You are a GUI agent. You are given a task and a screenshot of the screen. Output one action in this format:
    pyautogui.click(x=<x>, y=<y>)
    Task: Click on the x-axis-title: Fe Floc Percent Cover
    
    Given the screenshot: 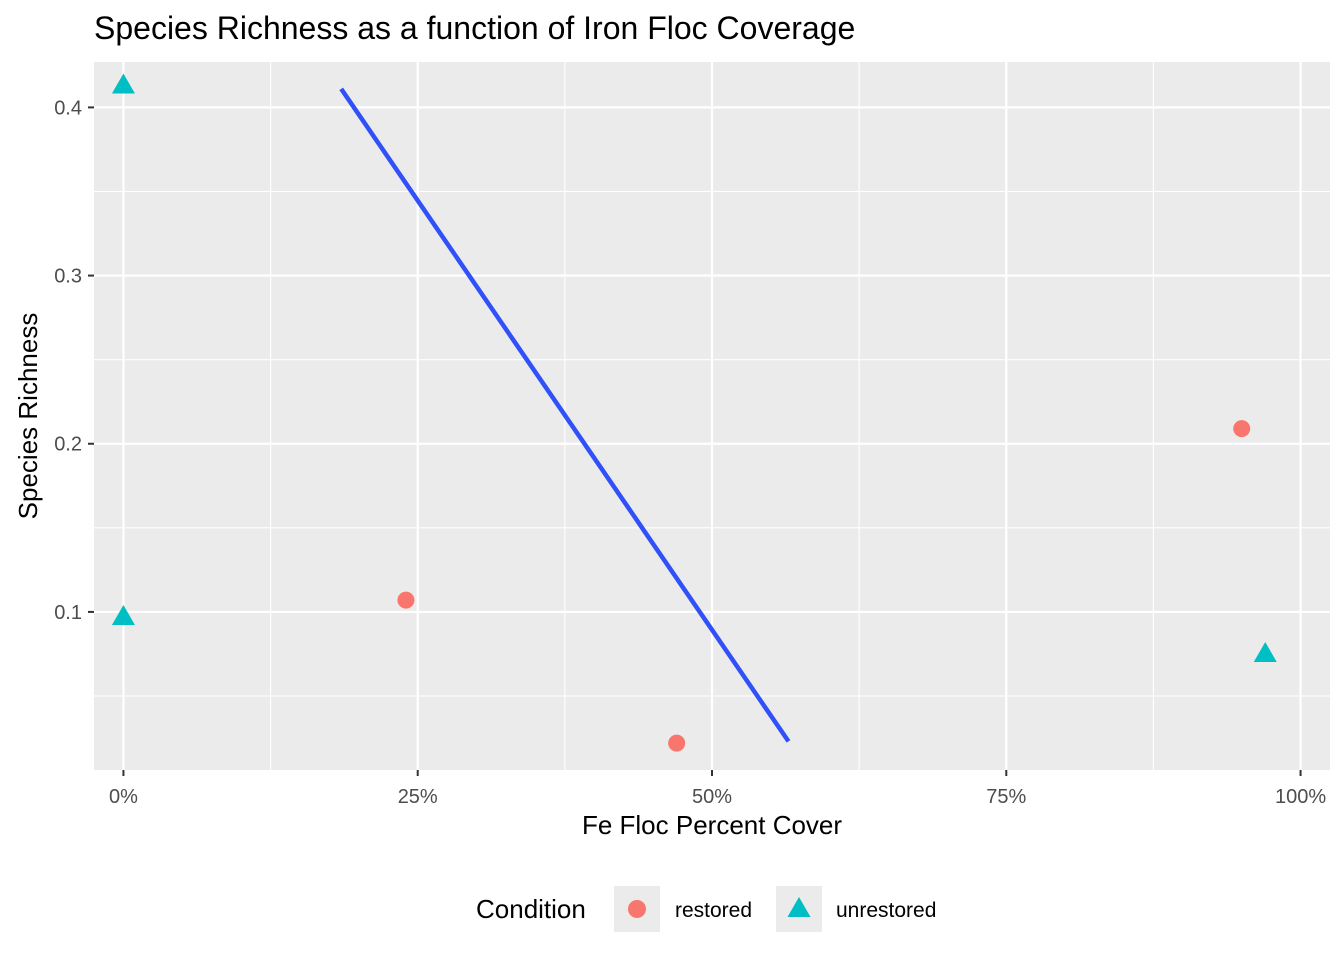 What is the action you would take?
    pyautogui.click(x=712, y=825)
    